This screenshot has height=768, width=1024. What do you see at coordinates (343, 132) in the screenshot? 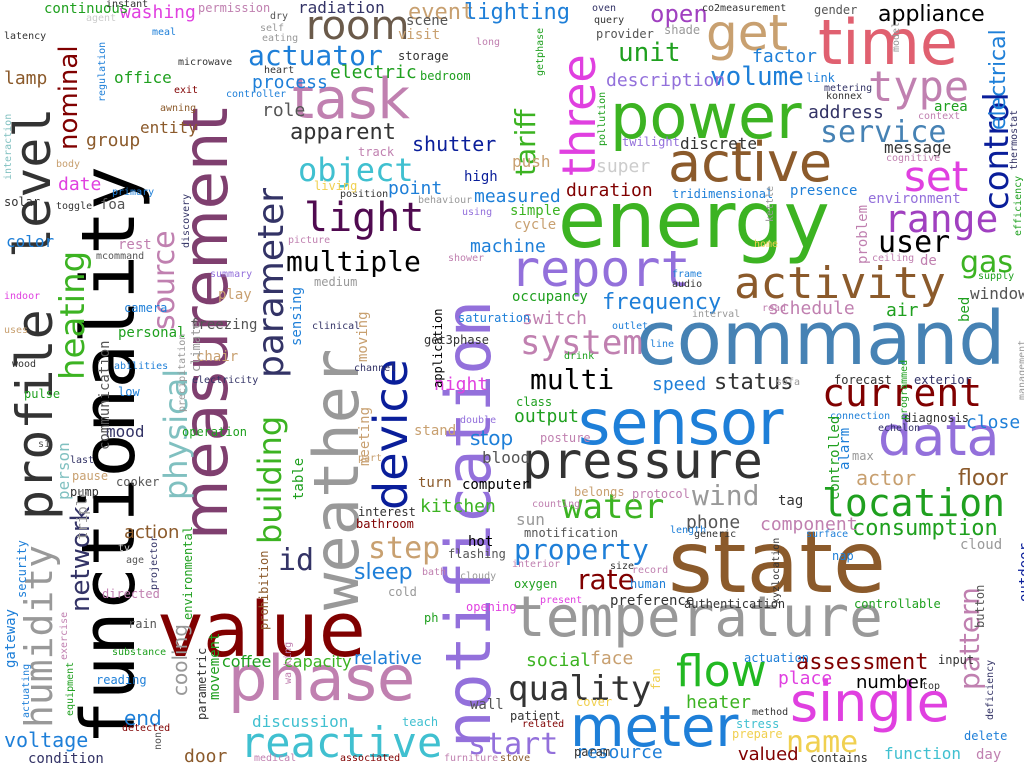
I see `word-apparent: apparent` at bounding box center [343, 132].